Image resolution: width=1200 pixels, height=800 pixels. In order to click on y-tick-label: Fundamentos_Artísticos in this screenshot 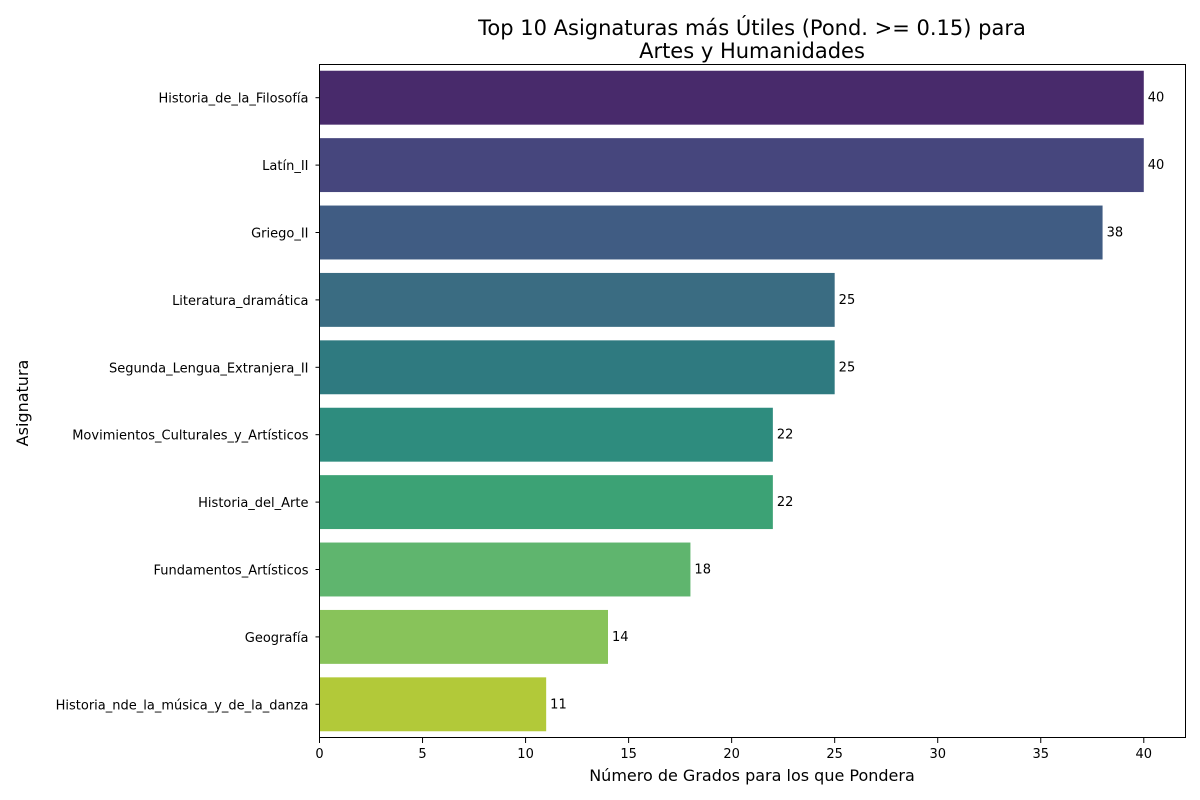, I will do `click(231, 571)`.